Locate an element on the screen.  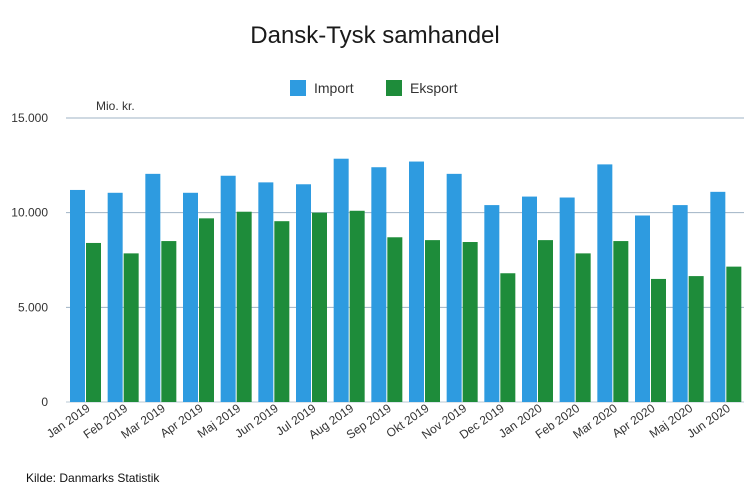
x-tick-label: Jun 2019 is located at coordinates (256, 421).